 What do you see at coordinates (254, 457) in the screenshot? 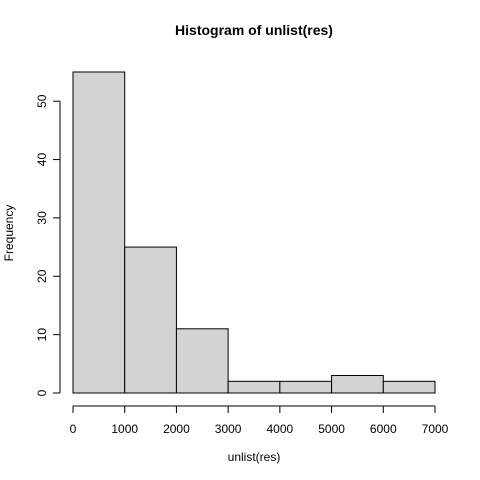
I see `x-axis-label: unlist(res)` at bounding box center [254, 457].